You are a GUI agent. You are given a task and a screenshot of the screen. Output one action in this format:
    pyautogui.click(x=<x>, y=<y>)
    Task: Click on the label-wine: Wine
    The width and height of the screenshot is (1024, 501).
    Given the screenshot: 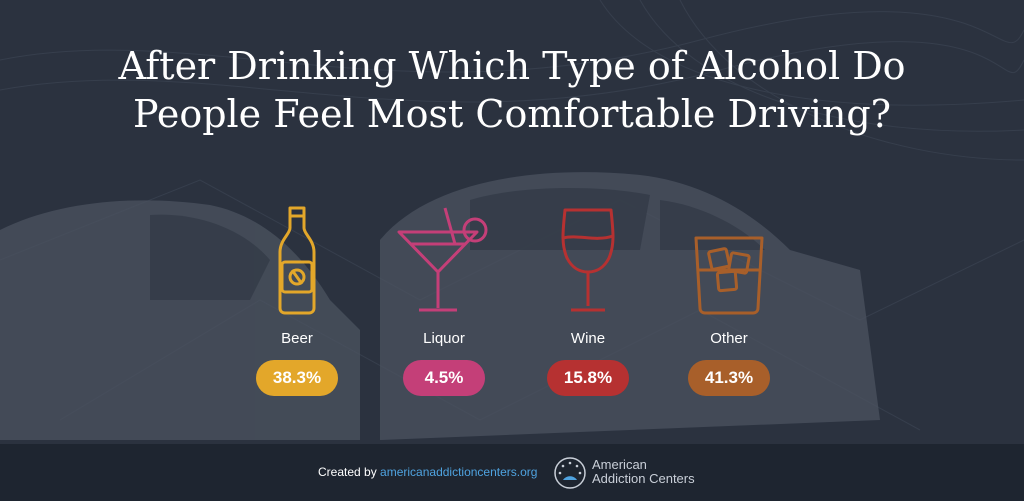 What is the action you would take?
    pyautogui.click(x=588, y=338)
    